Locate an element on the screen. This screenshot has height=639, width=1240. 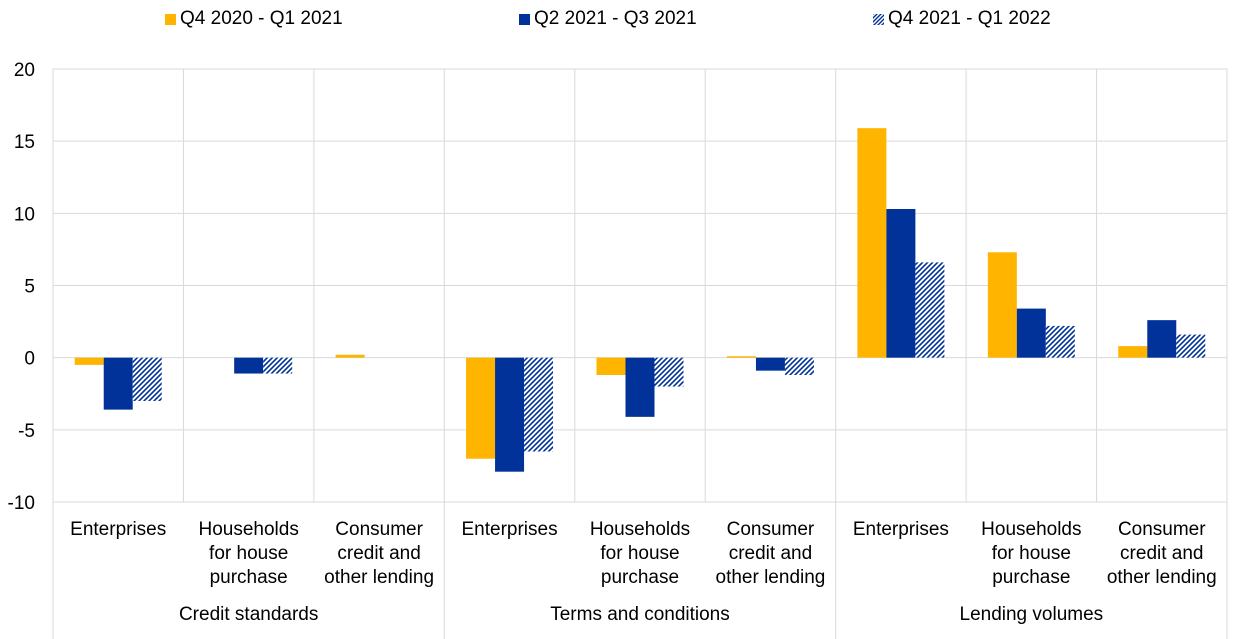
y-tick-label: -5 is located at coordinates (26, 431).